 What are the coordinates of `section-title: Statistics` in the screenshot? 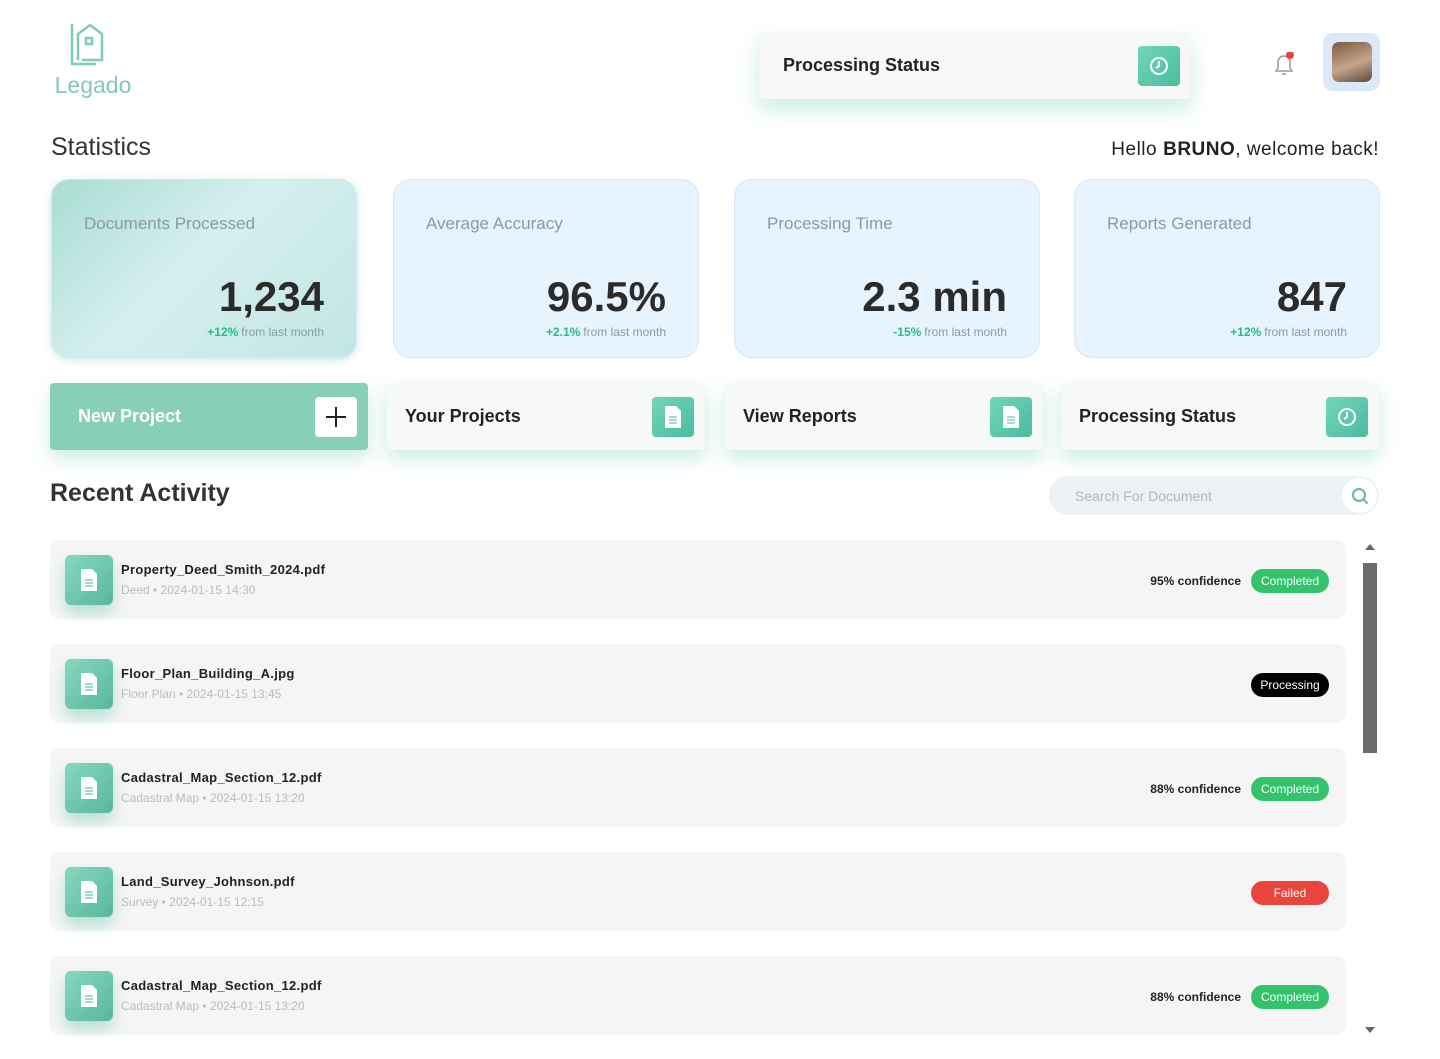 It's located at (101, 147).